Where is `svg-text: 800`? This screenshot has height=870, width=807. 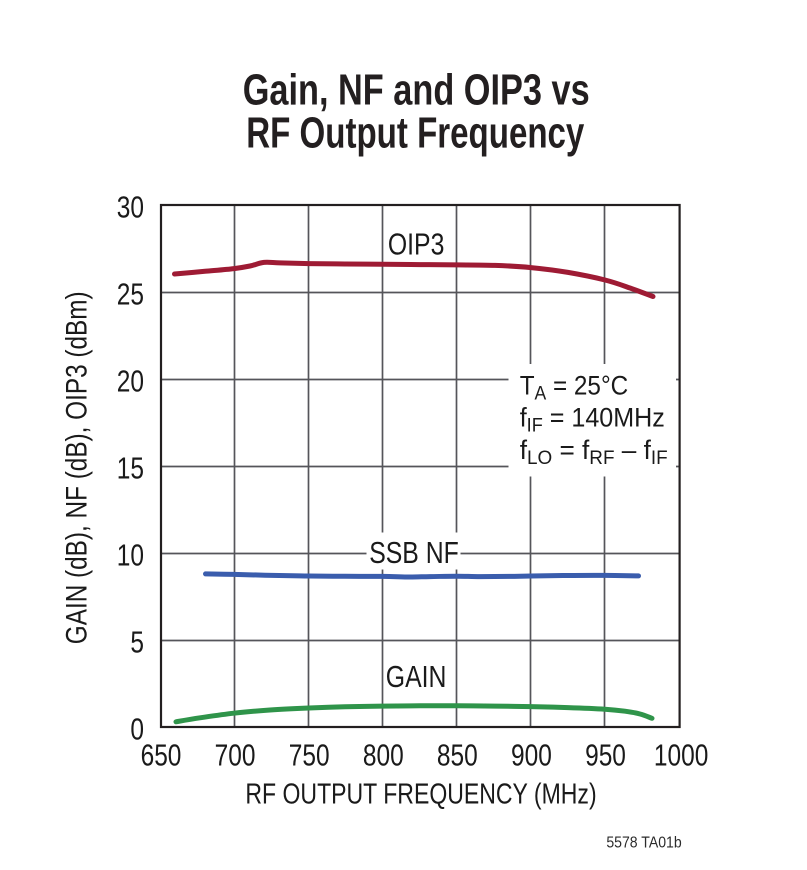 svg-text: 800 is located at coordinates (383, 755).